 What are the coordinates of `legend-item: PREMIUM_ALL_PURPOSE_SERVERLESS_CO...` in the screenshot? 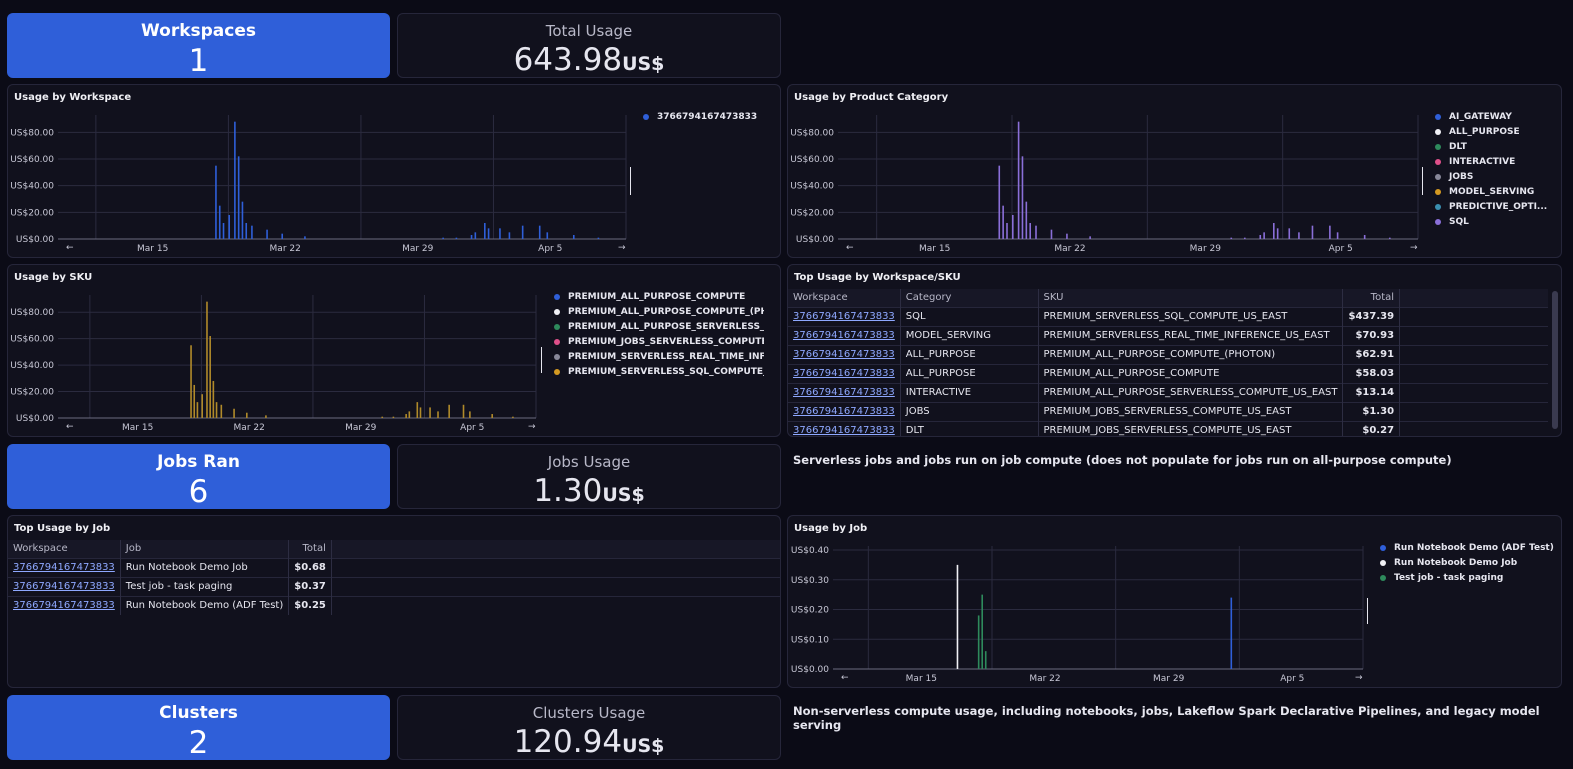 It's located at (659, 326).